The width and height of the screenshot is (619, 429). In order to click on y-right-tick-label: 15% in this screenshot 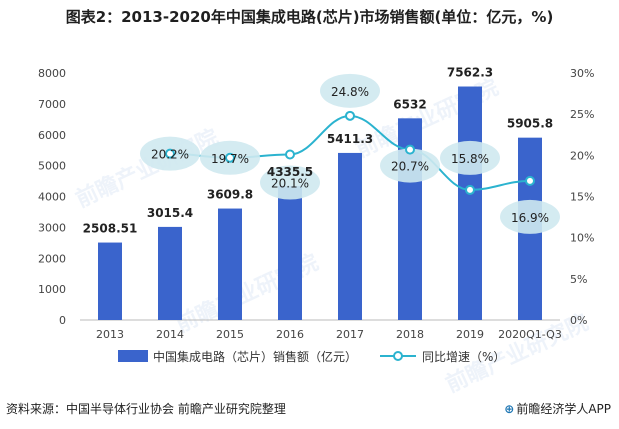, I will do `click(582, 197)`.